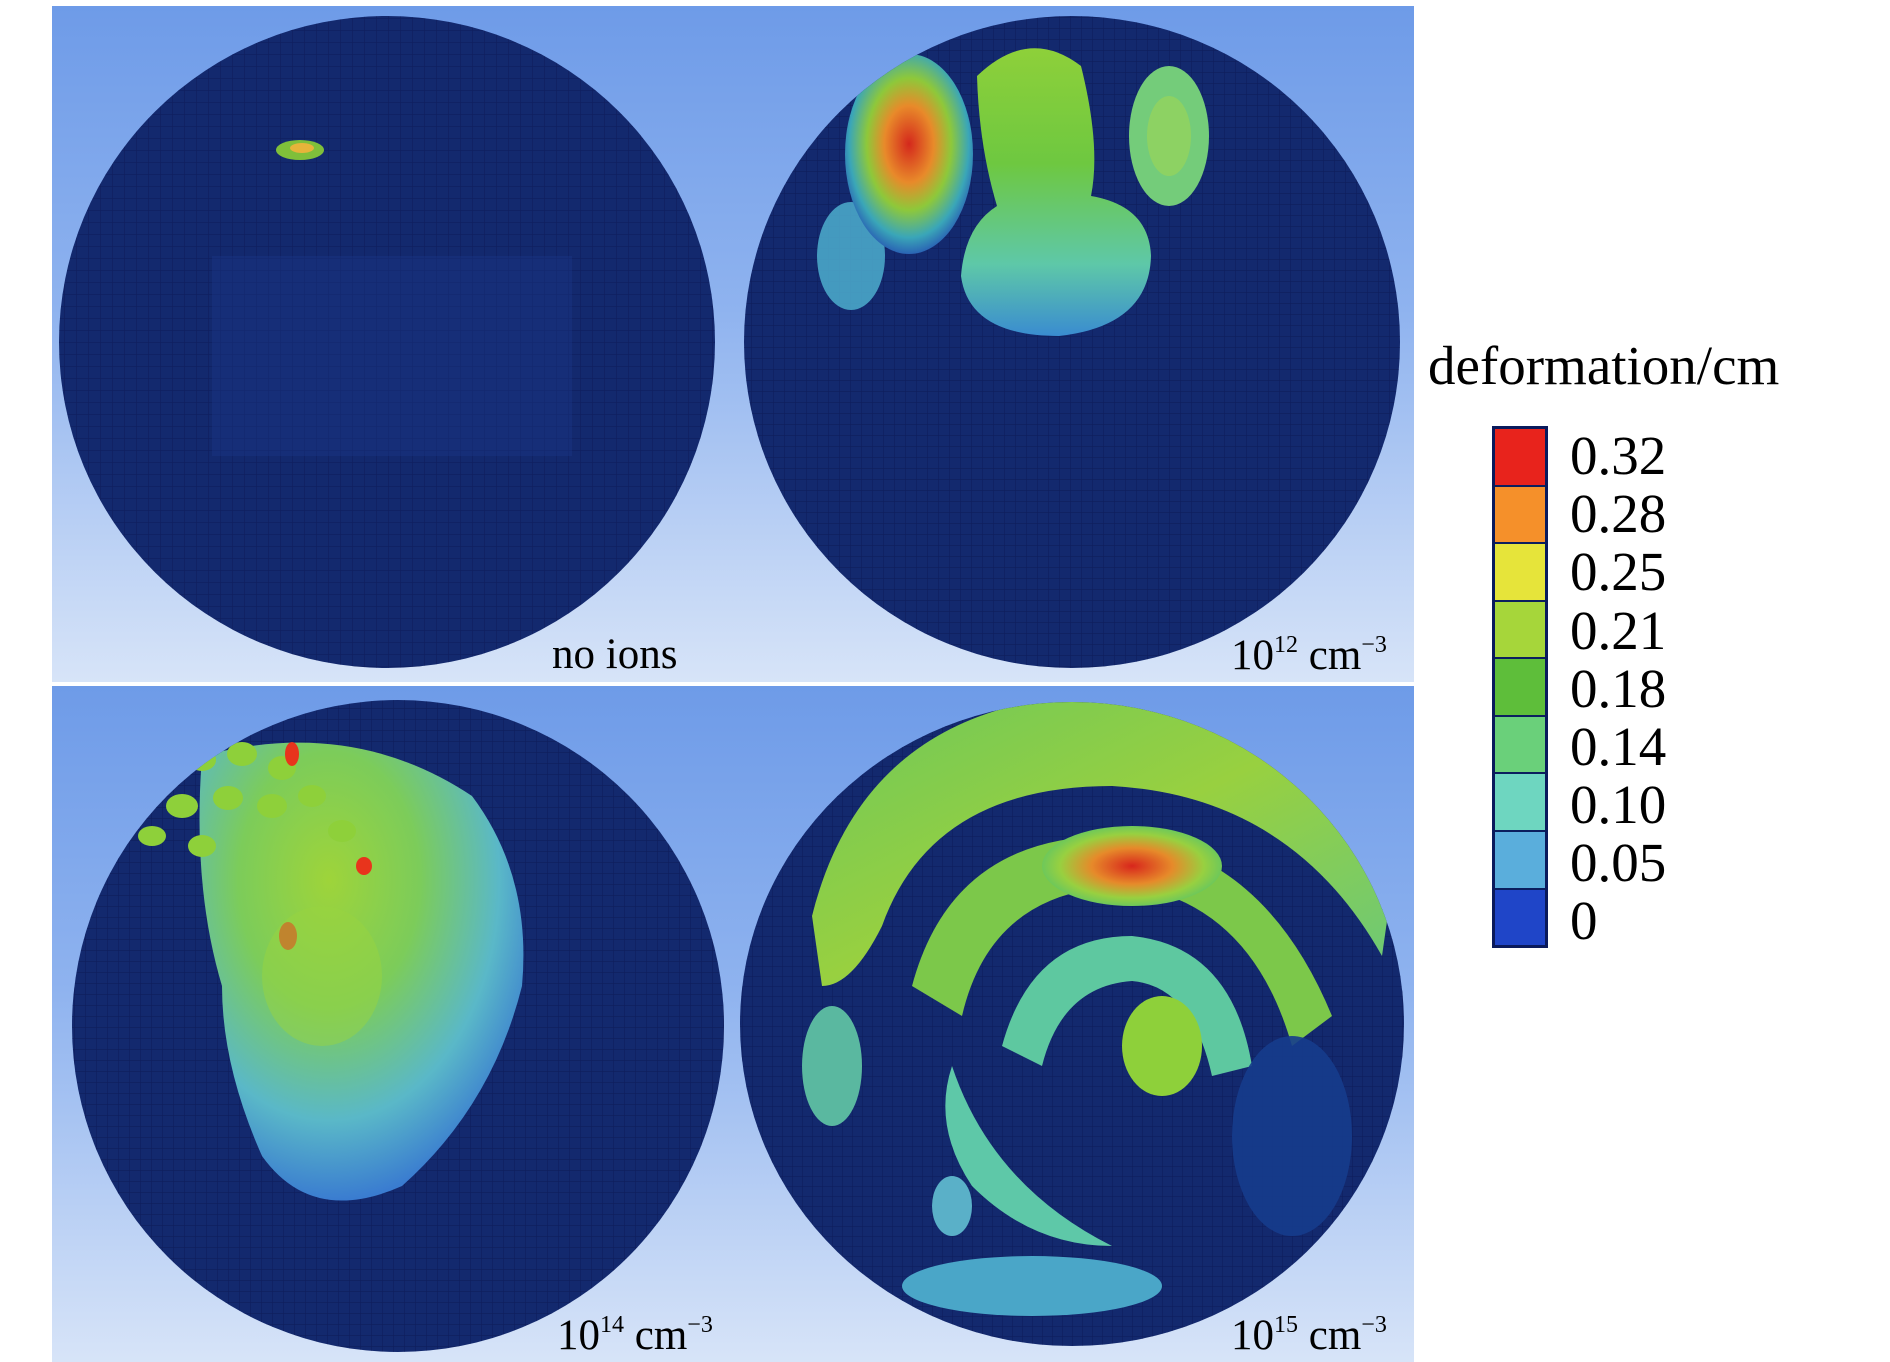 This screenshot has height=1362, width=1890. What do you see at coordinates (1604, 365) in the screenshot?
I see `legend-title: deformation/cm` at bounding box center [1604, 365].